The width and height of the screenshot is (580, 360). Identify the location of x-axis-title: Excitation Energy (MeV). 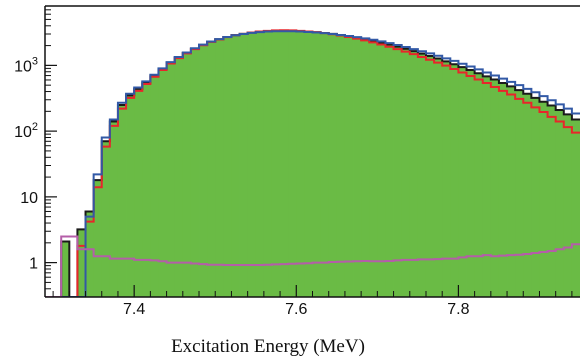
(268, 346).